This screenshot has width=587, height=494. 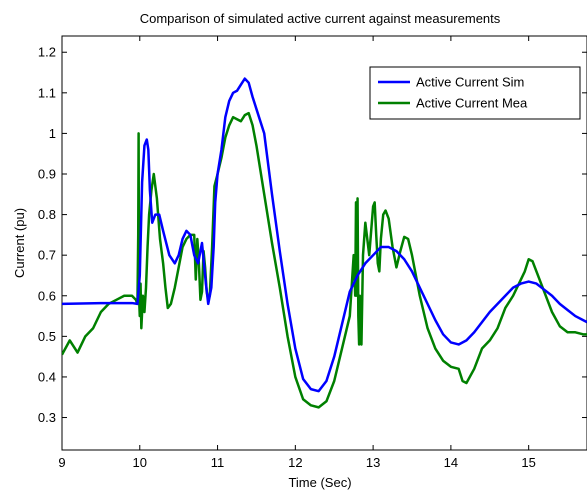 What do you see at coordinates (373, 462) in the screenshot?
I see `x-tick-label: 13` at bounding box center [373, 462].